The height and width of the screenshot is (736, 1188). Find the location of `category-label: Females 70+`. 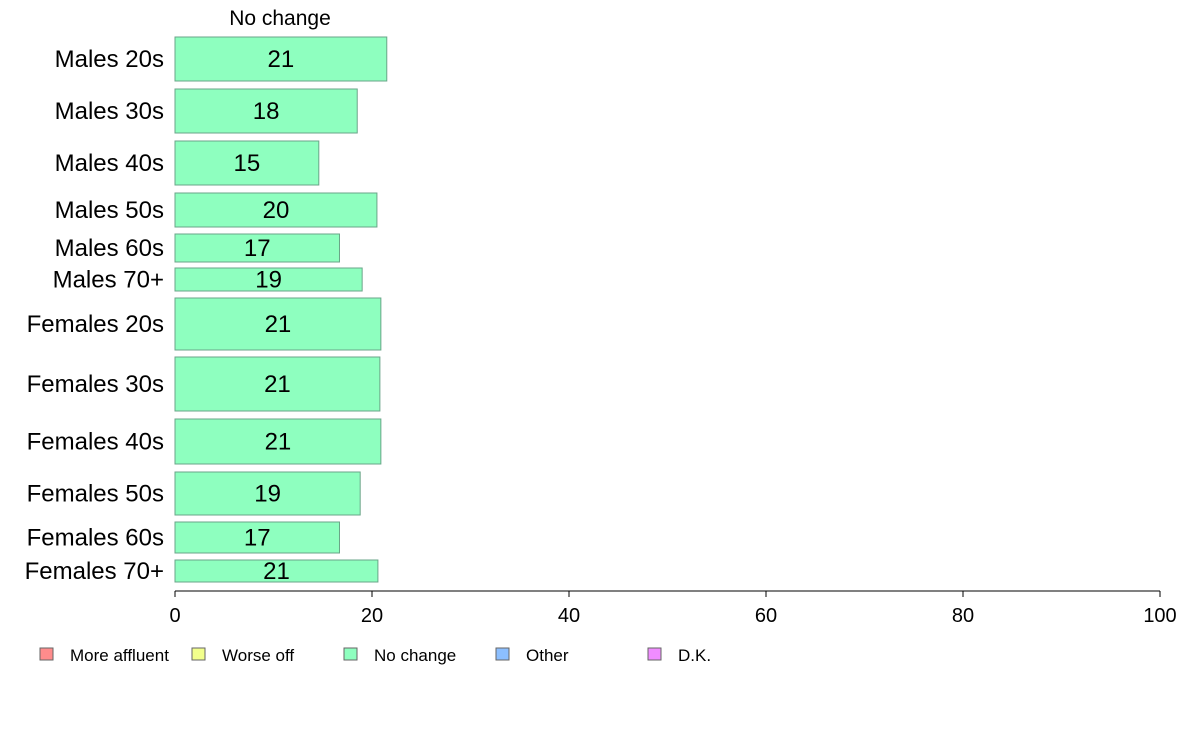

category-label: Females 70+ is located at coordinates (94, 571).